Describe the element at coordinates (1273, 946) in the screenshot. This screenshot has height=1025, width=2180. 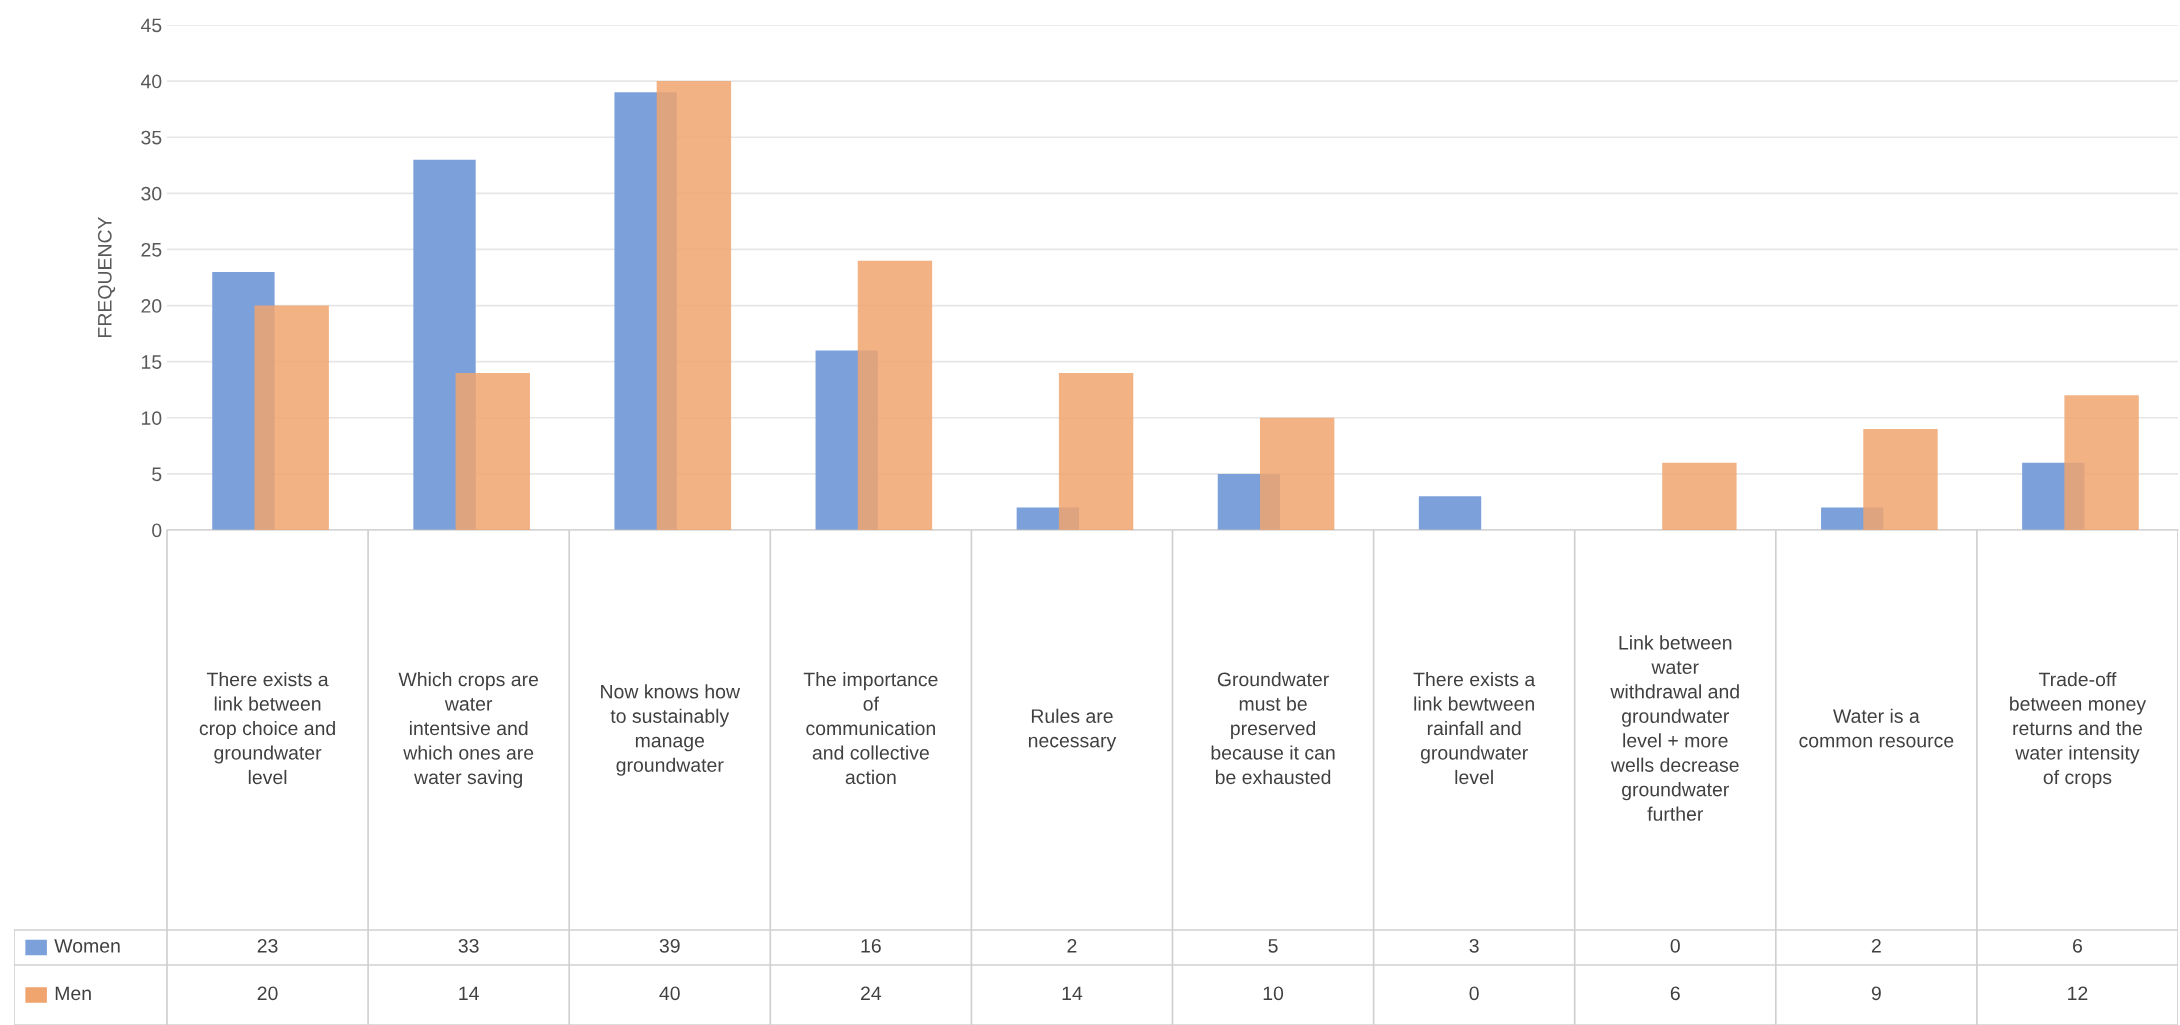
I see `data-label: 5` at that location.